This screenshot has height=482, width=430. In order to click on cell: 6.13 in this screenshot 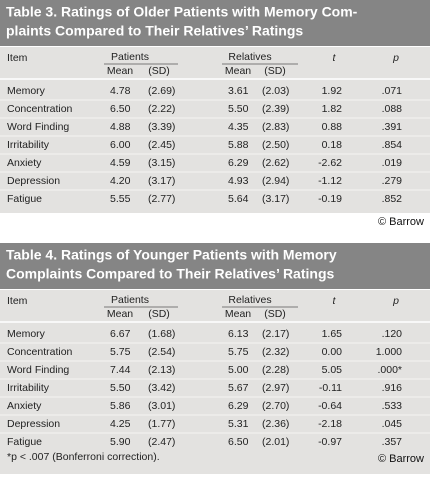, I will do `click(238, 334)`.